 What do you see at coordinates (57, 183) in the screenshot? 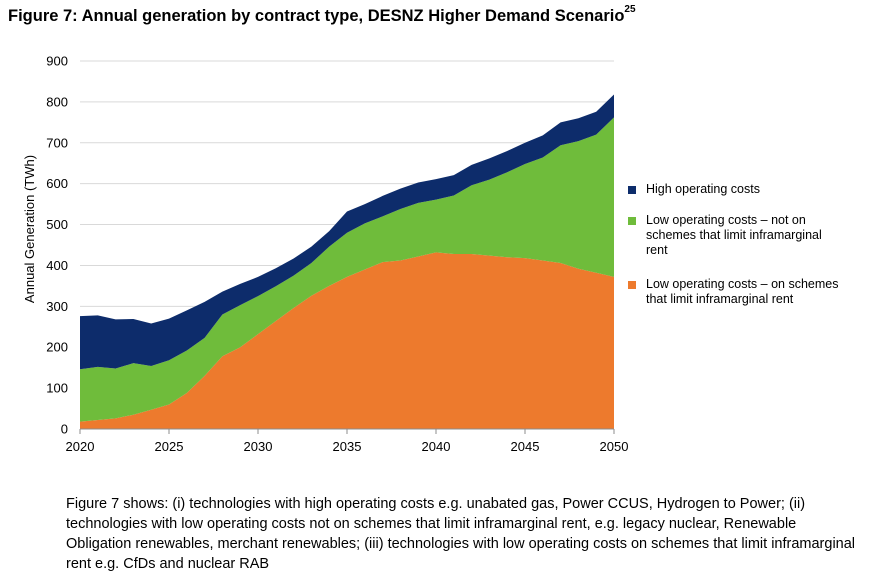
I see `y-tick-label: 600` at bounding box center [57, 183].